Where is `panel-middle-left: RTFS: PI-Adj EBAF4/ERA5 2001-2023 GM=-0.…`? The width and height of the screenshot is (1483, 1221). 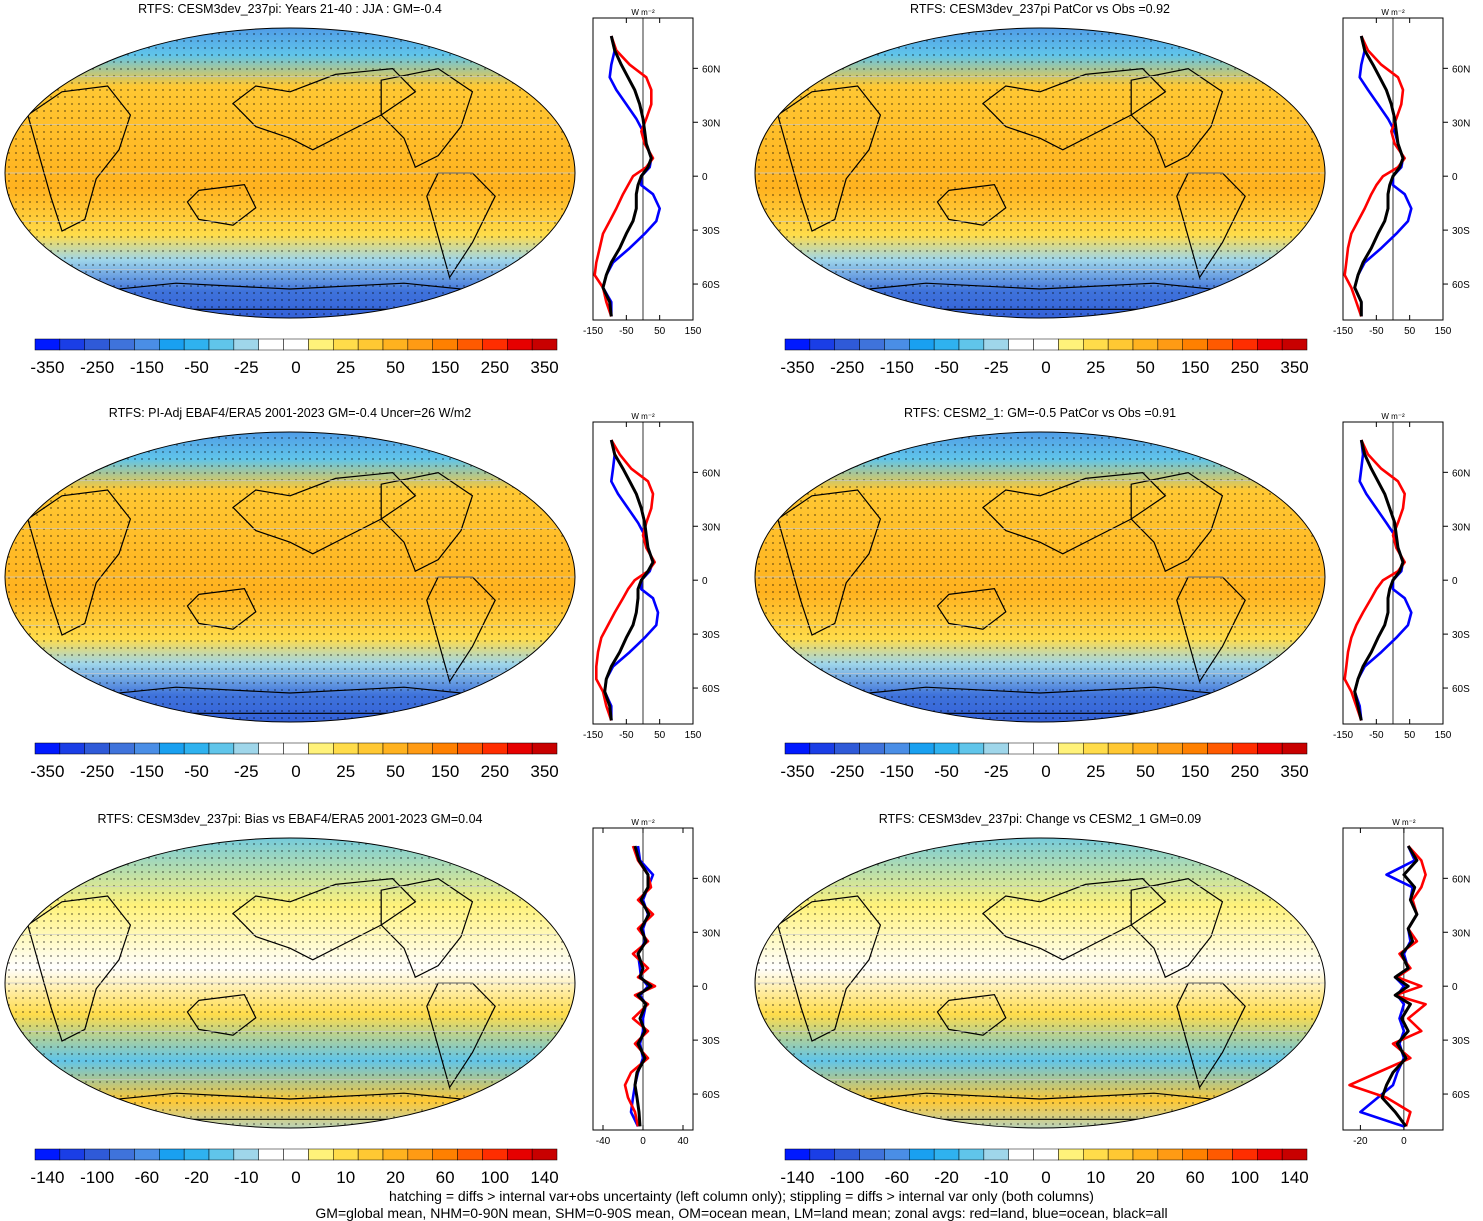
panel-middle-left: RTFS: PI-Adj EBAF4/ERA5 2001-2023 GM=-0.… is located at coordinates (362, 593).